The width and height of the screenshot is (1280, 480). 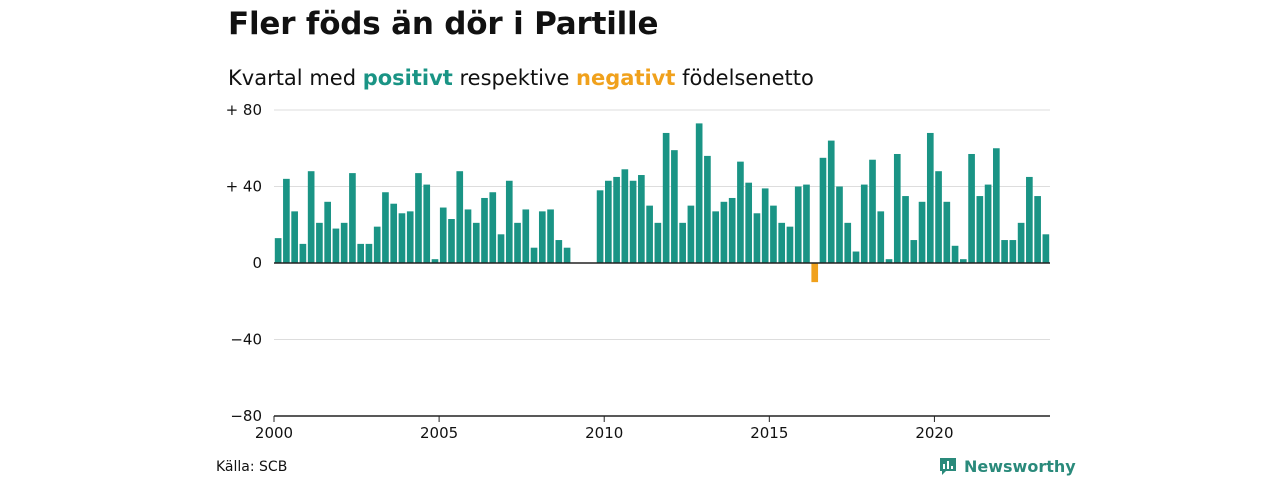 What do you see at coordinates (443, 24) in the screenshot?
I see `chart-title: Fler föds än dör i Partille` at bounding box center [443, 24].